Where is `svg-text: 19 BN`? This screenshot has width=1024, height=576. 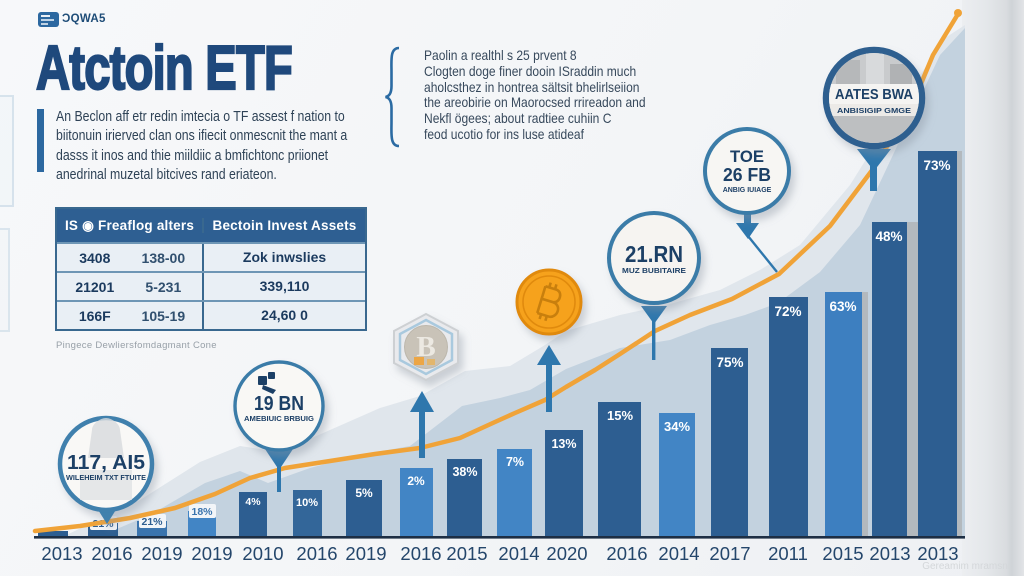 svg-text: 19 BN is located at coordinates (279, 404).